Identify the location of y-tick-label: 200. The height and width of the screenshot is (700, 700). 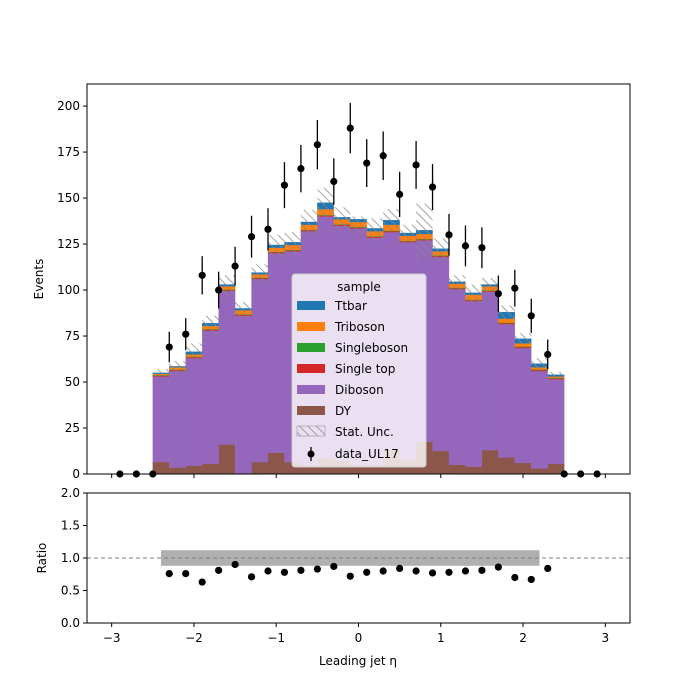
(68, 106).